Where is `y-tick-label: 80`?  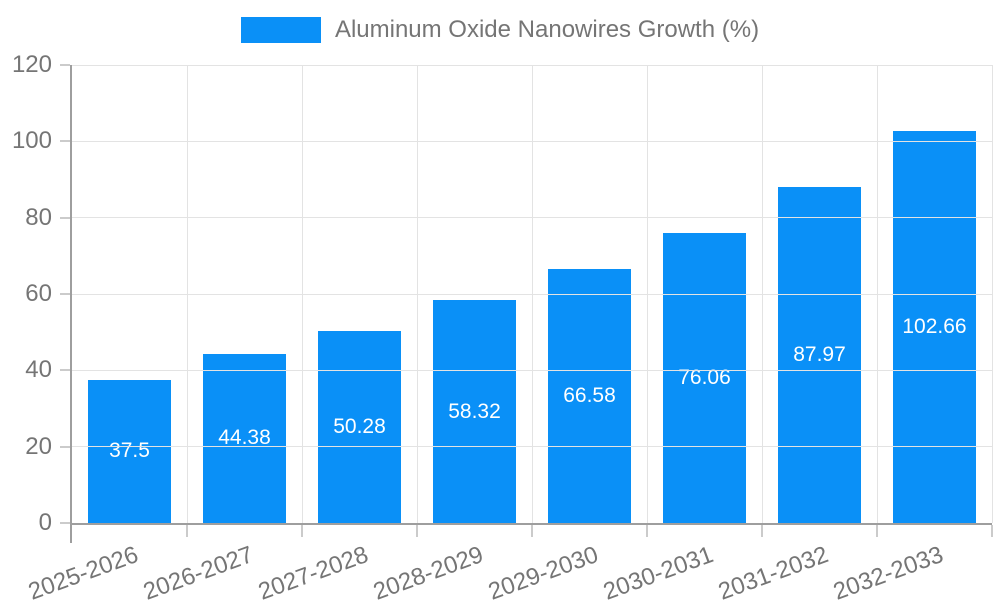
y-tick-label: 80 is located at coordinates (38, 217).